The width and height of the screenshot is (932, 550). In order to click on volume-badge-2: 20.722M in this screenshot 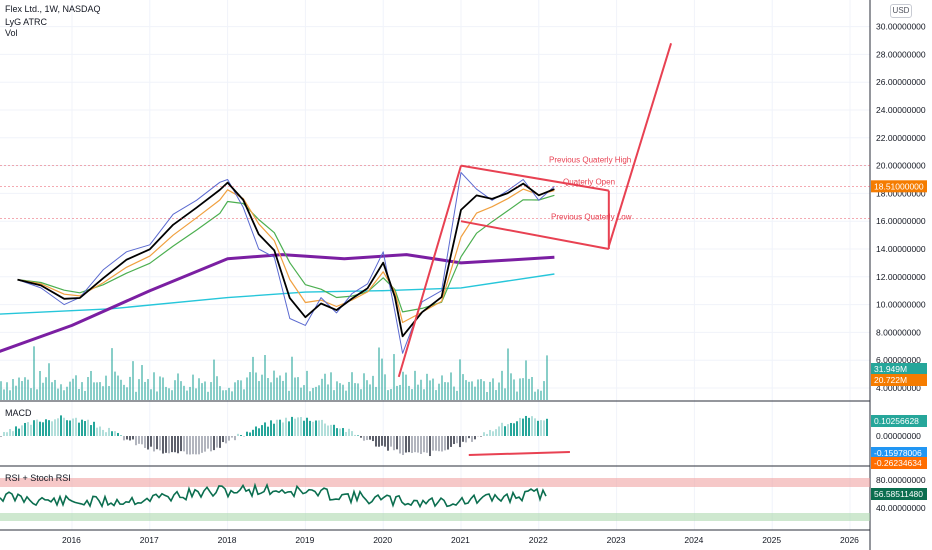, I will do `click(890, 380)`.